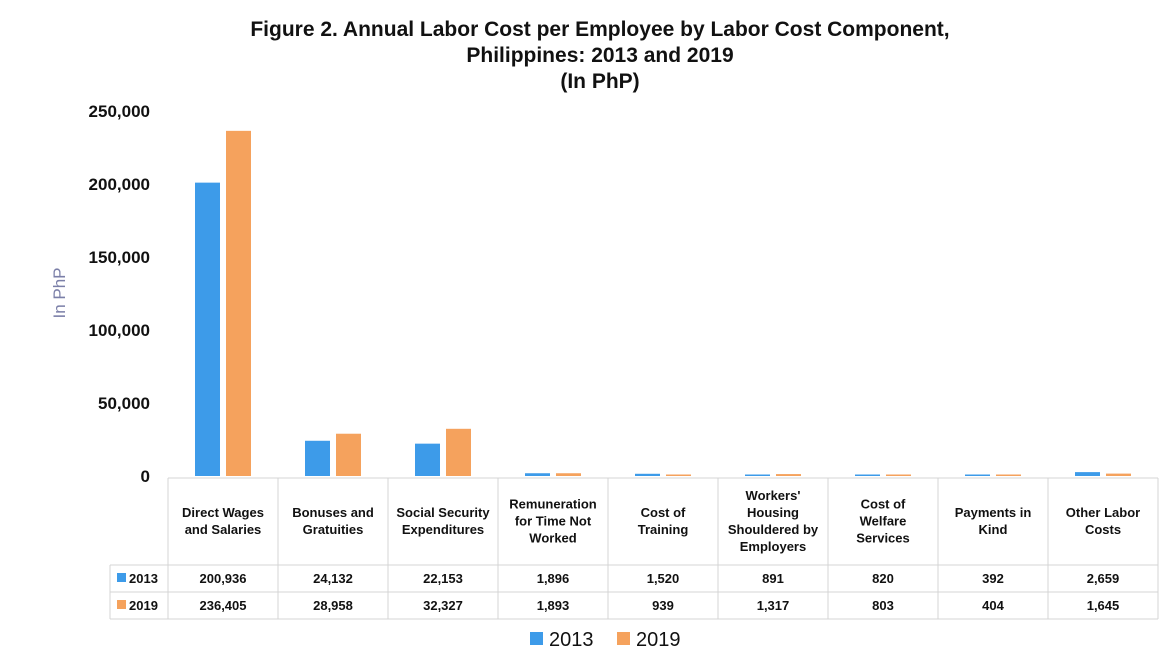  What do you see at coordinates (553, 605) in the screenshot?
I see `data-label: 1,893` at bounding box center [553, 605].